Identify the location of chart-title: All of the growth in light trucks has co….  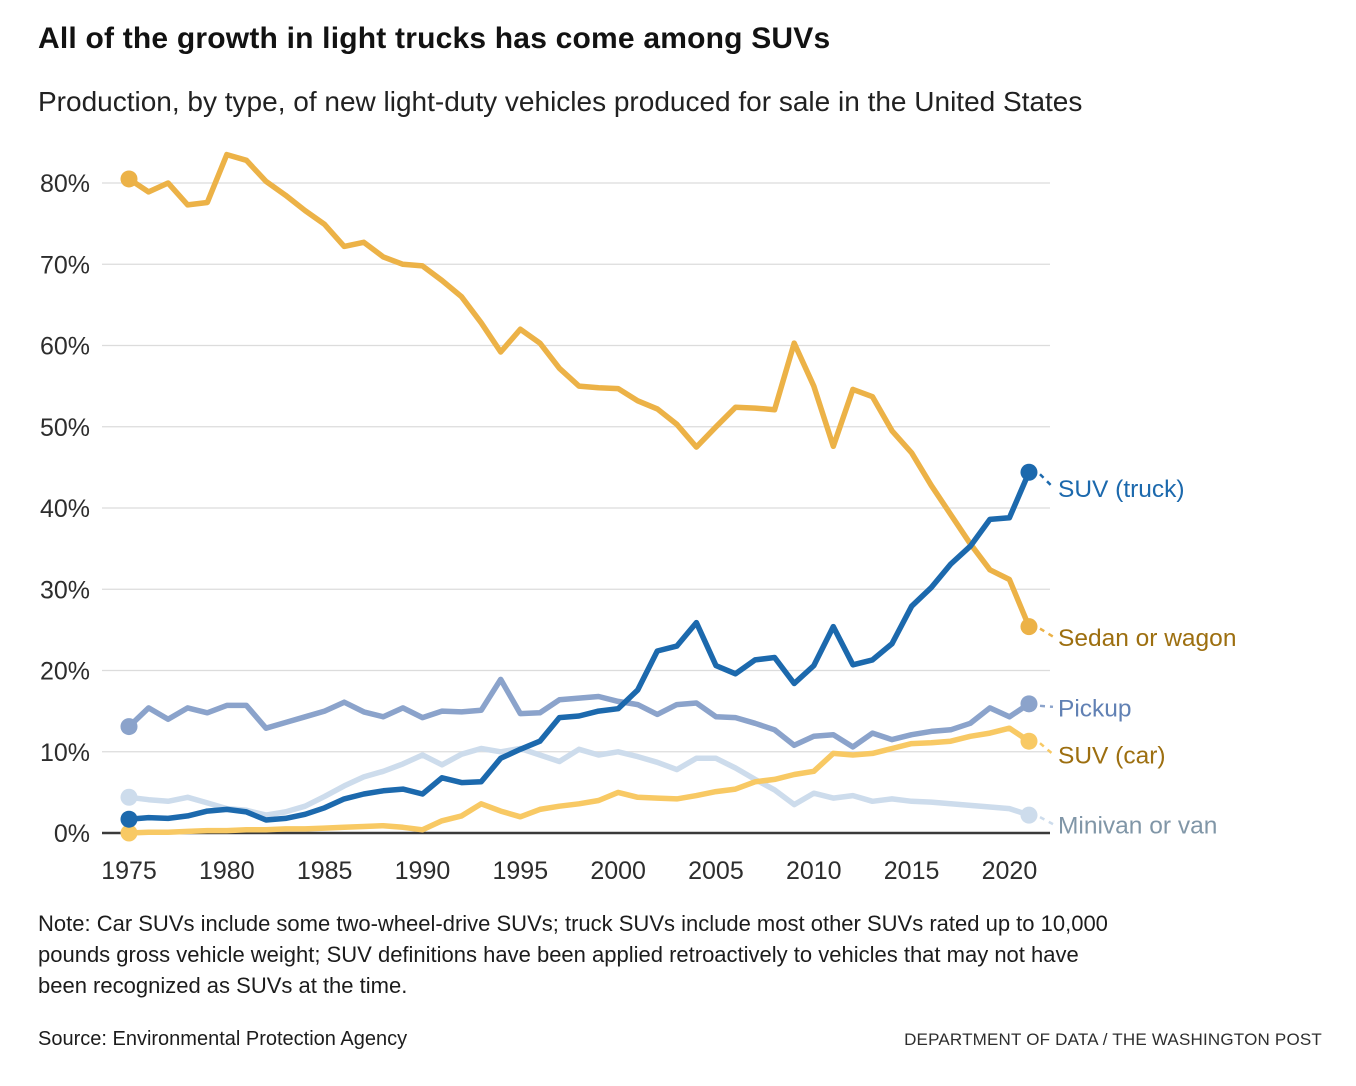
(434, 38).